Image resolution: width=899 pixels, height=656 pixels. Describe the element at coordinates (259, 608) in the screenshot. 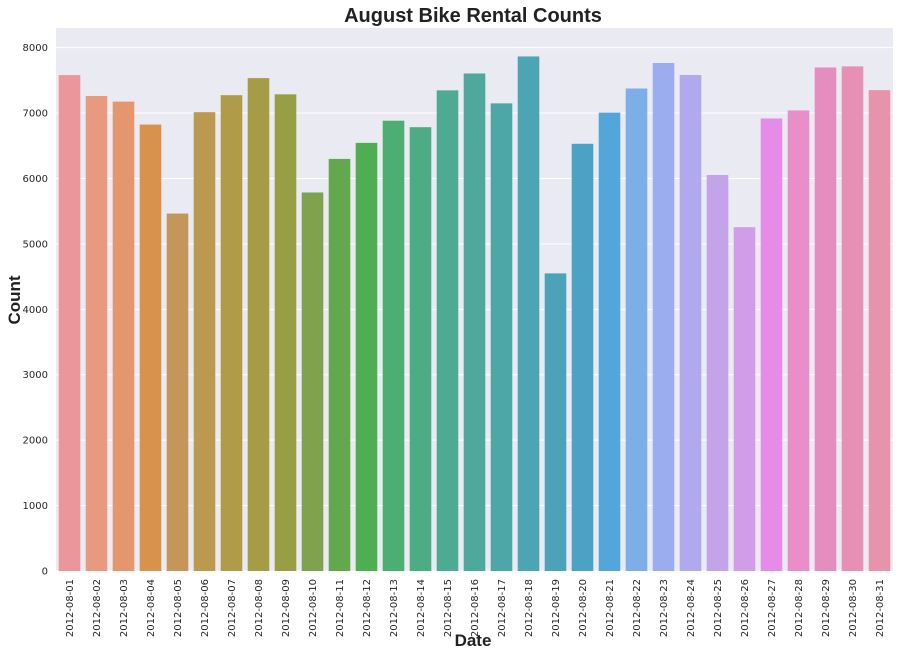

I see `x-tick-label: 2012-08-08` at that location.